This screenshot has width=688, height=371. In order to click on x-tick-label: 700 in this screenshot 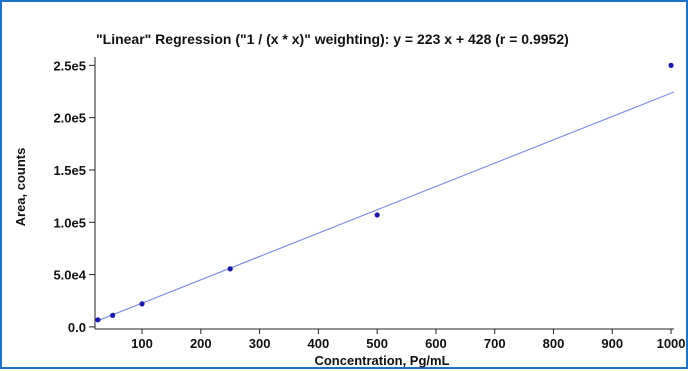, I will do `click(495, 343)`.